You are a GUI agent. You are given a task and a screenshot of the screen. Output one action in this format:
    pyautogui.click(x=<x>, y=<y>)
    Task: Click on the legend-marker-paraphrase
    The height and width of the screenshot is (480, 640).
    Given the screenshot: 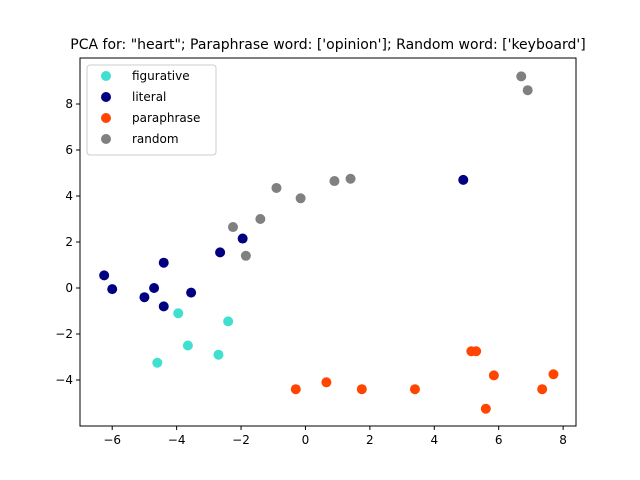 What is the action you would take?
    pyautogui.click(x=106, y=118)
    